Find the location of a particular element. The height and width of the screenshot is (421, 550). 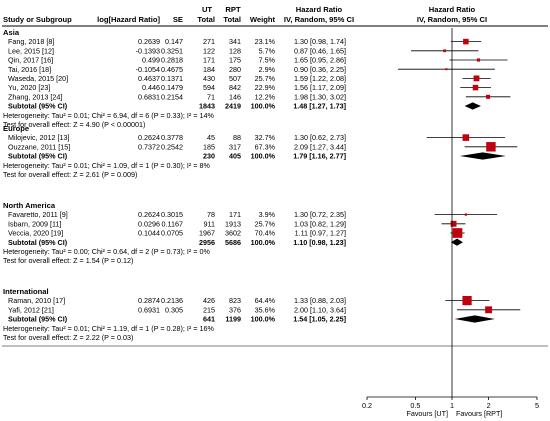

study-hr-ci: 1.98 [1.30, 3.02] is located at coordinates (320, 96).